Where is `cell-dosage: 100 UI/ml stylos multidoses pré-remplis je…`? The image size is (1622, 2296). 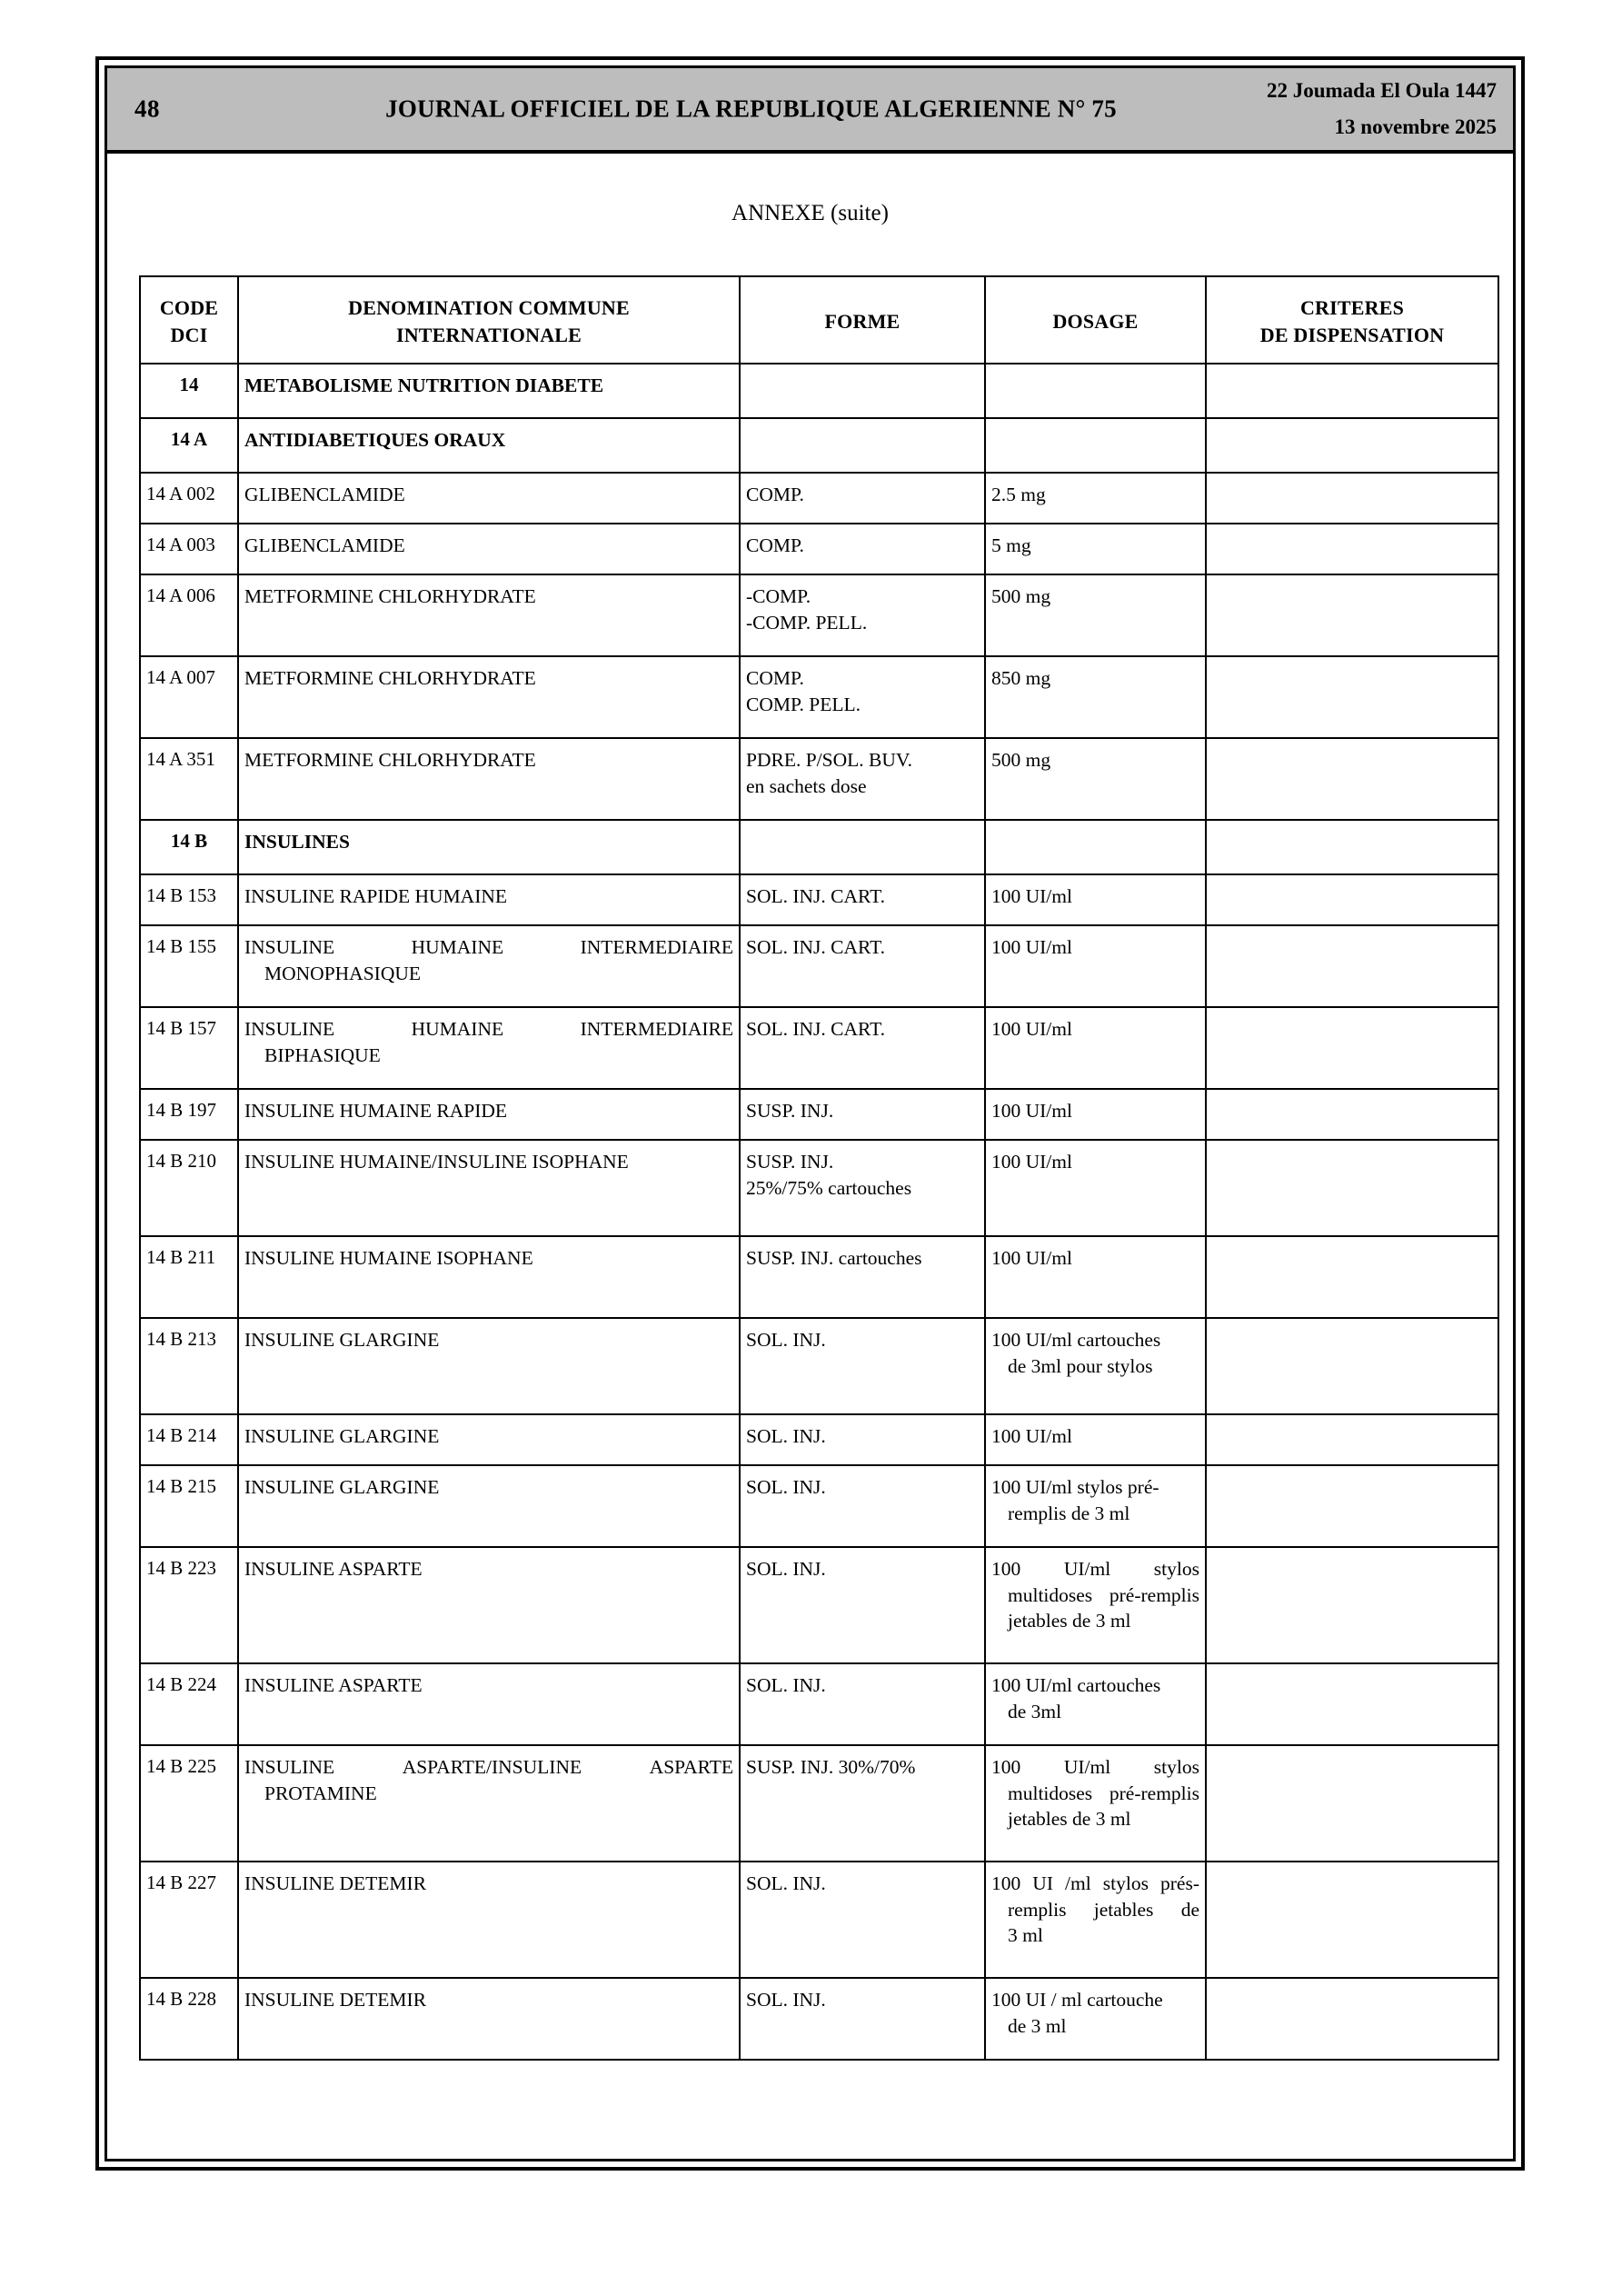 cell-dosage: 100 UI/ml stylos multidoses pré-remplis je… is located at coordinates (1095, 1605).